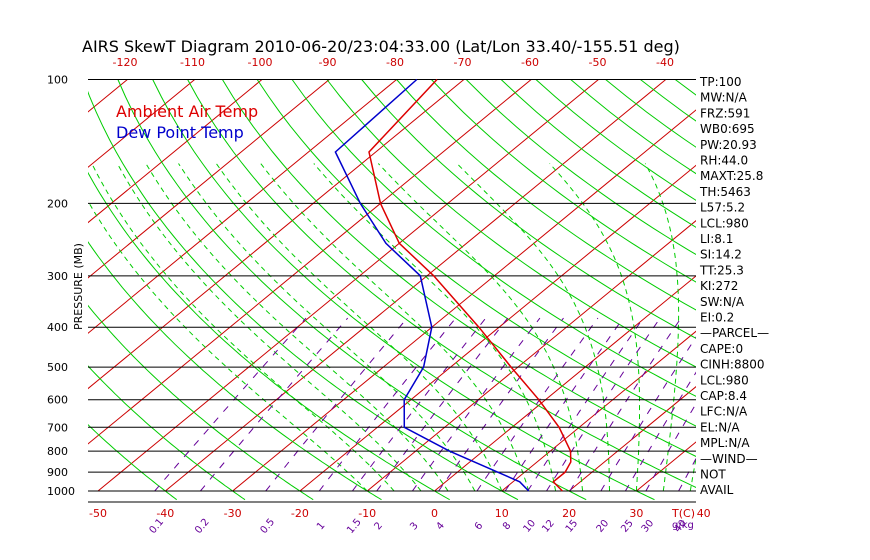 The width and height of the screenshot is (870, 560). Describe the element at coordinates (721, 255) in the screenshot. I see `stat-item: SI:14.2` at that location.